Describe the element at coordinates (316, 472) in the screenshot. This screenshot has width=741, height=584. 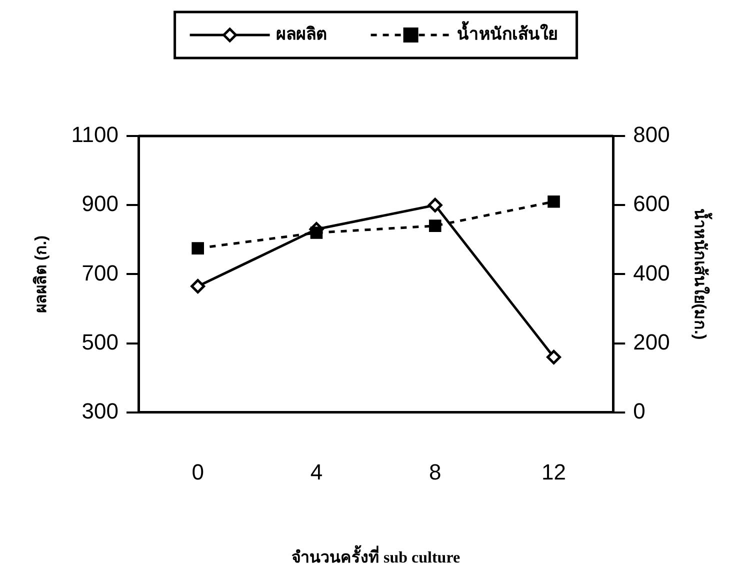
I see `x-tick-label: 4` at that location.